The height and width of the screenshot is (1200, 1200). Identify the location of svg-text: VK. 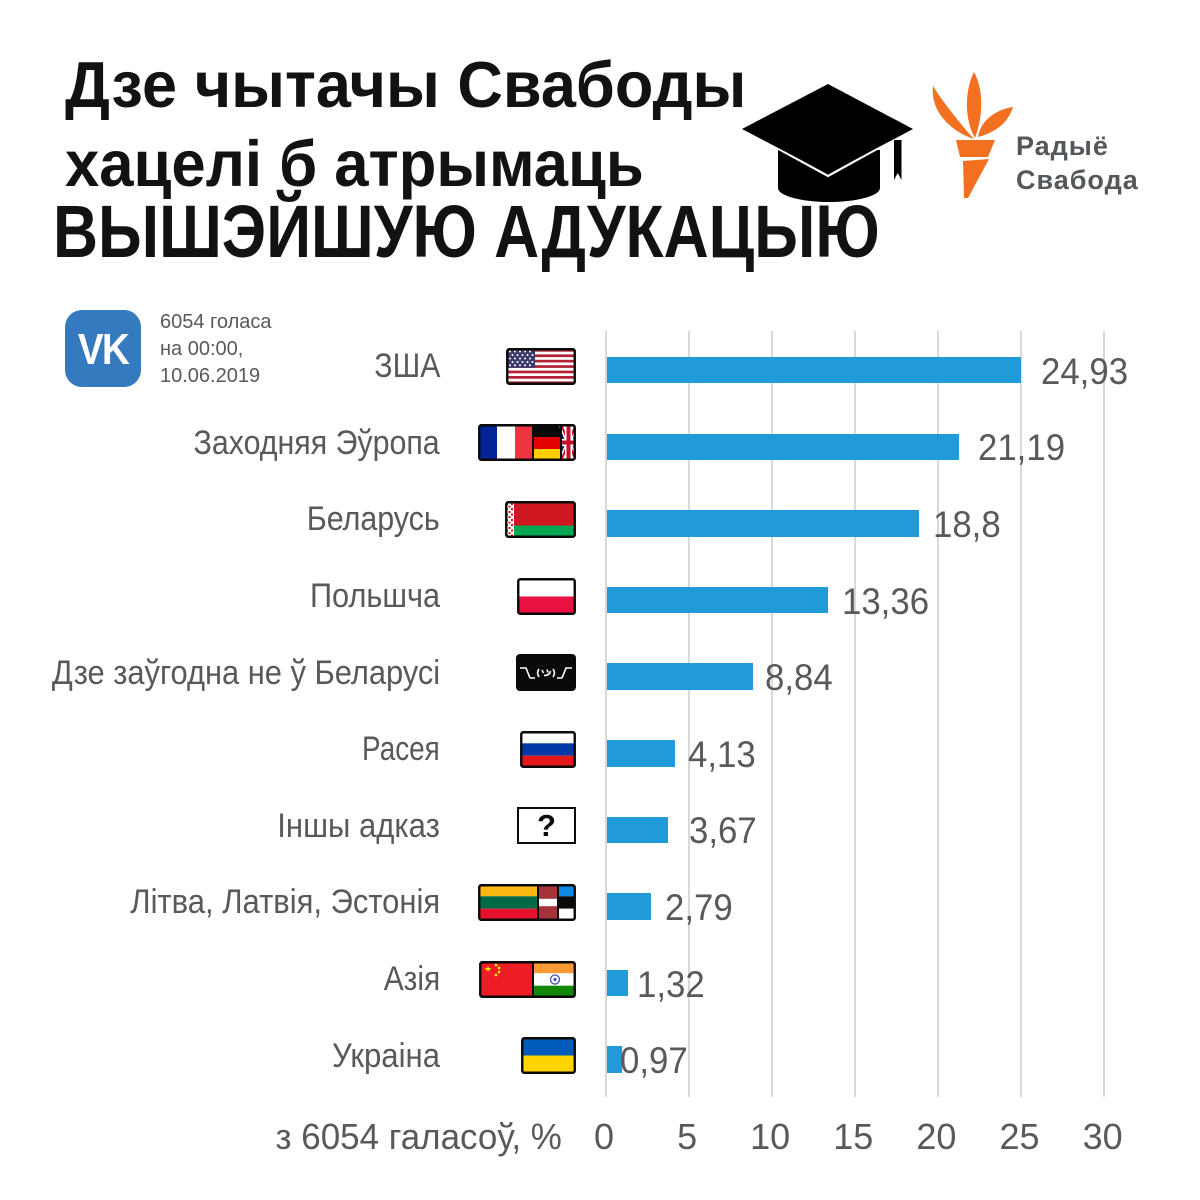
(104, 349).